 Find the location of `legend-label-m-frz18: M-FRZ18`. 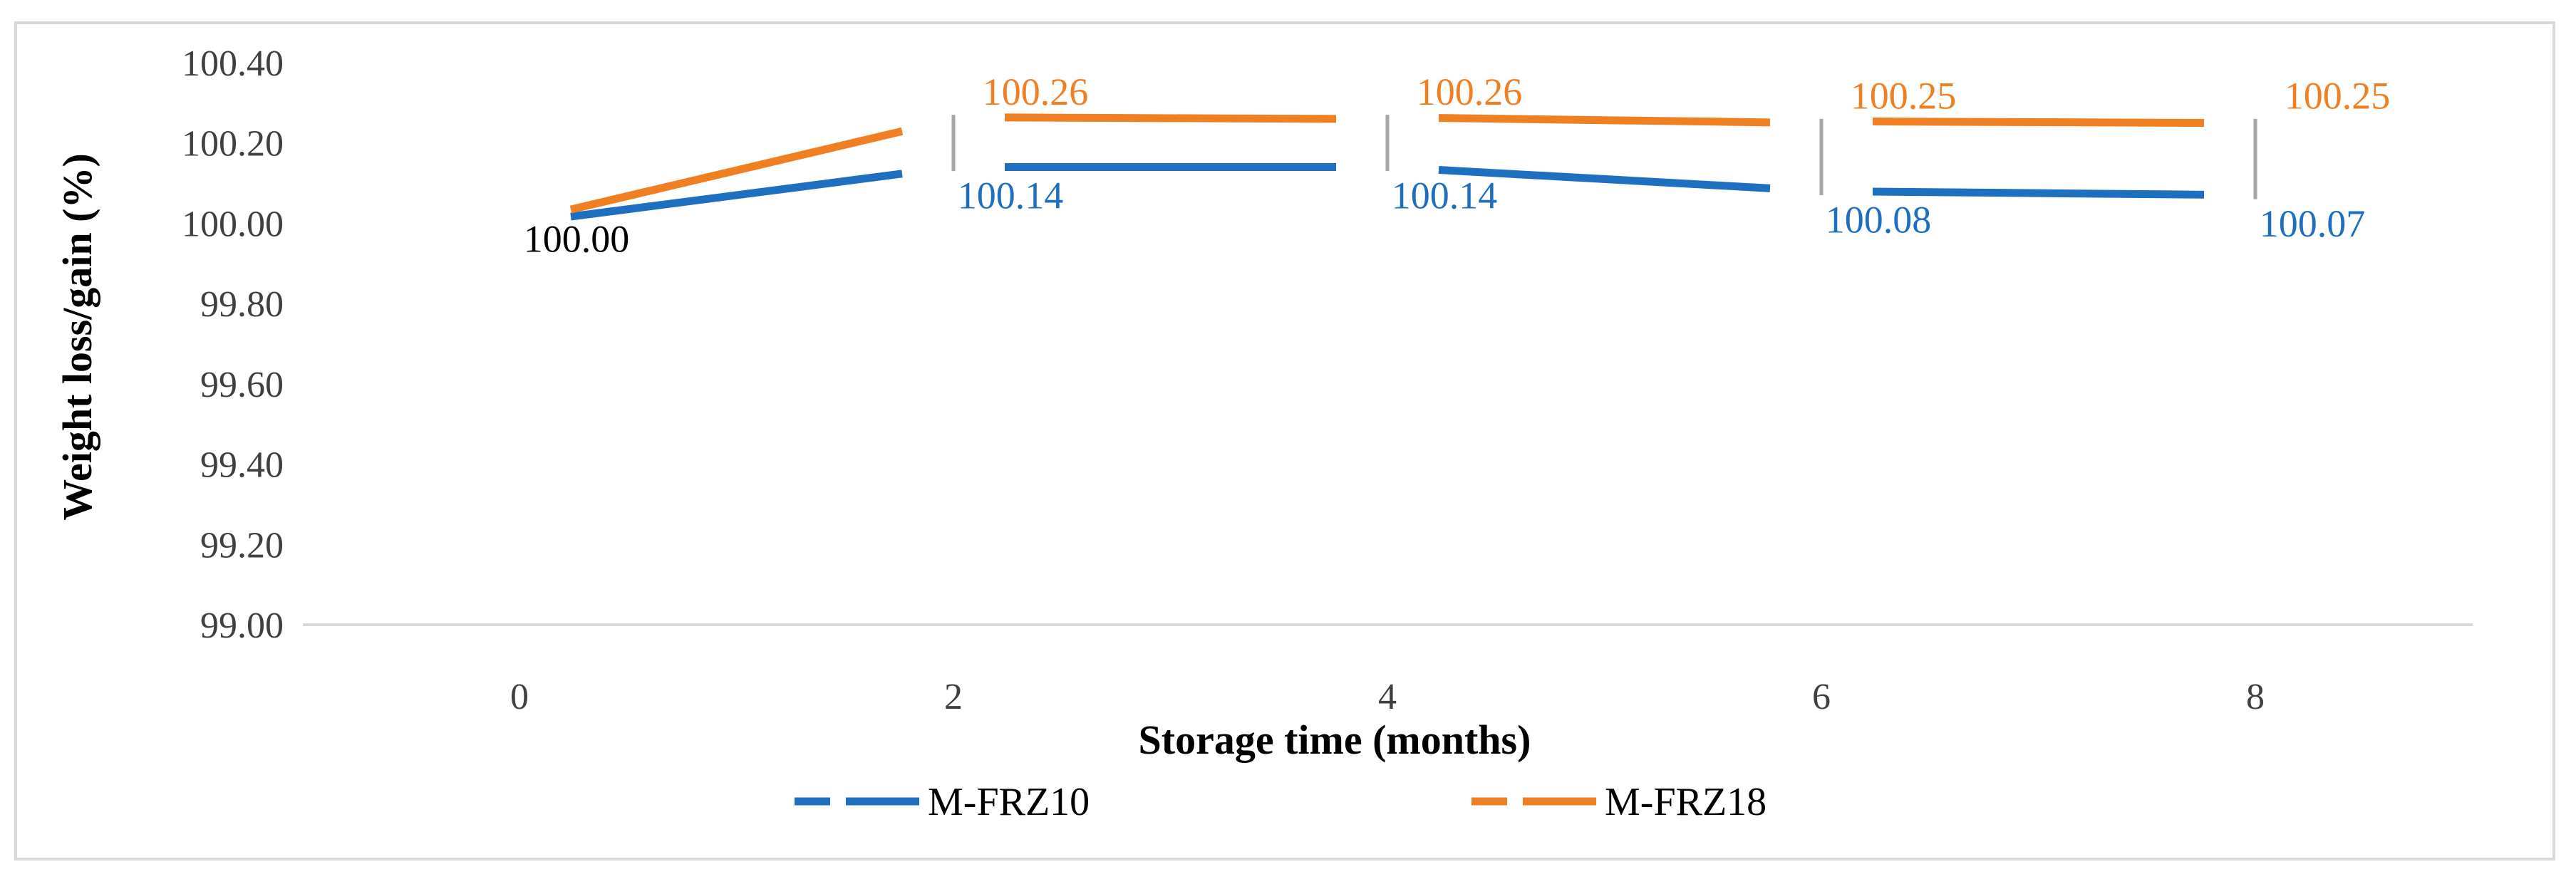

legend-label-m-frz18: M-FRZ18 is located at coordinates (1686, 802).